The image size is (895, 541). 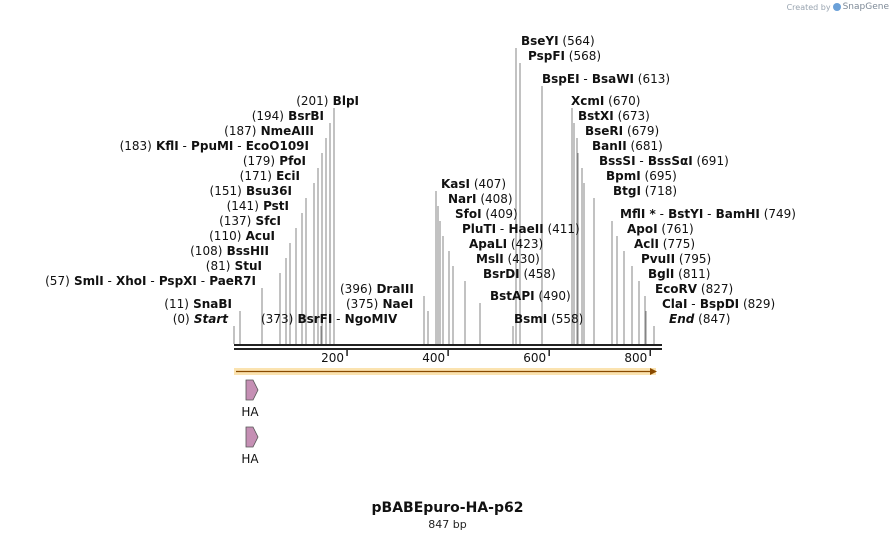 I want to click on site-label-29: BspEI - BsaWI (613), so click(x=606, y=79).